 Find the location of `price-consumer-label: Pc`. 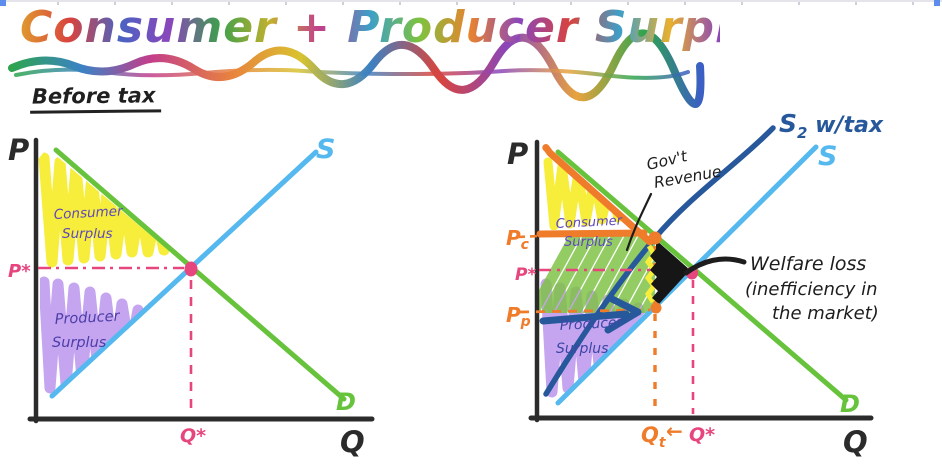

price-consumer-label: Pc is located at coordinates (518, 239).